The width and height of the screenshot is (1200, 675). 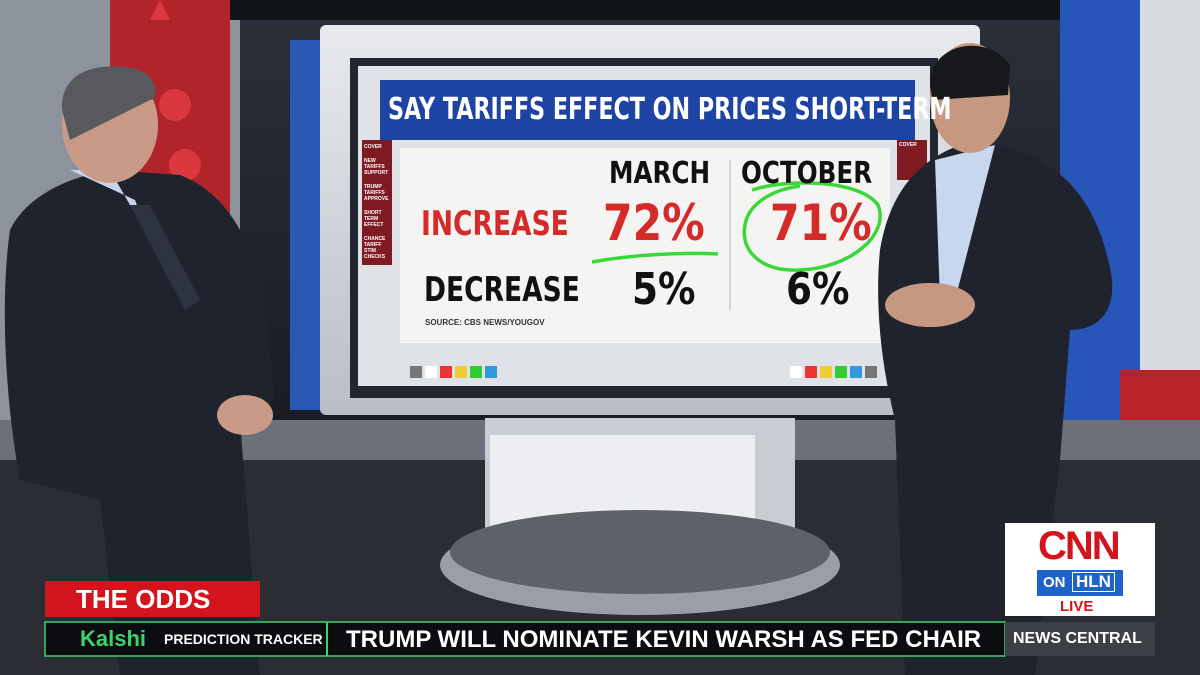 What do you see at coordinates (807, 173) in the screenshot?
I see `column-header: OCTOBER` at bounding box center [807, 173].